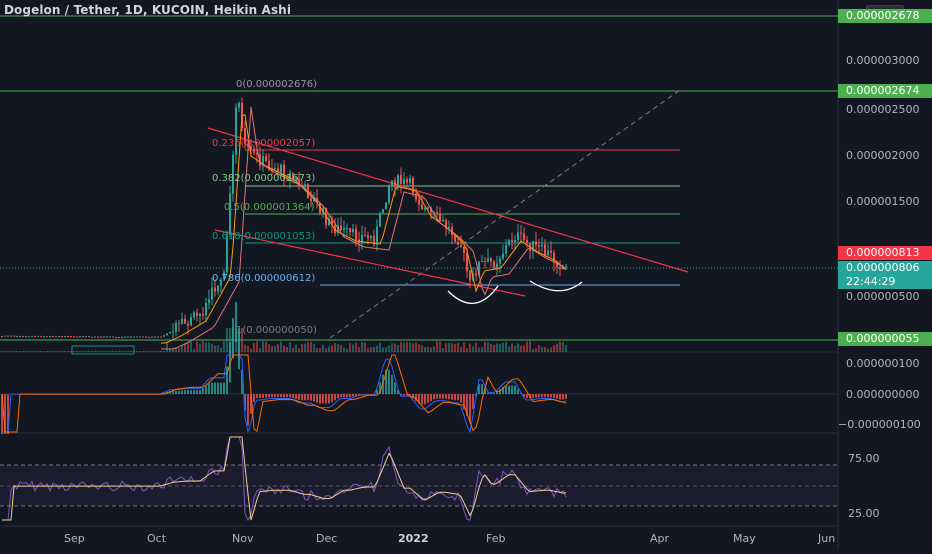 This screenshot has width=932, height=554. What do you see at coordinates (885, 268) in the screenshot?
I see `price-tag-last: 0.000000806` at bounding box center [885, 268].